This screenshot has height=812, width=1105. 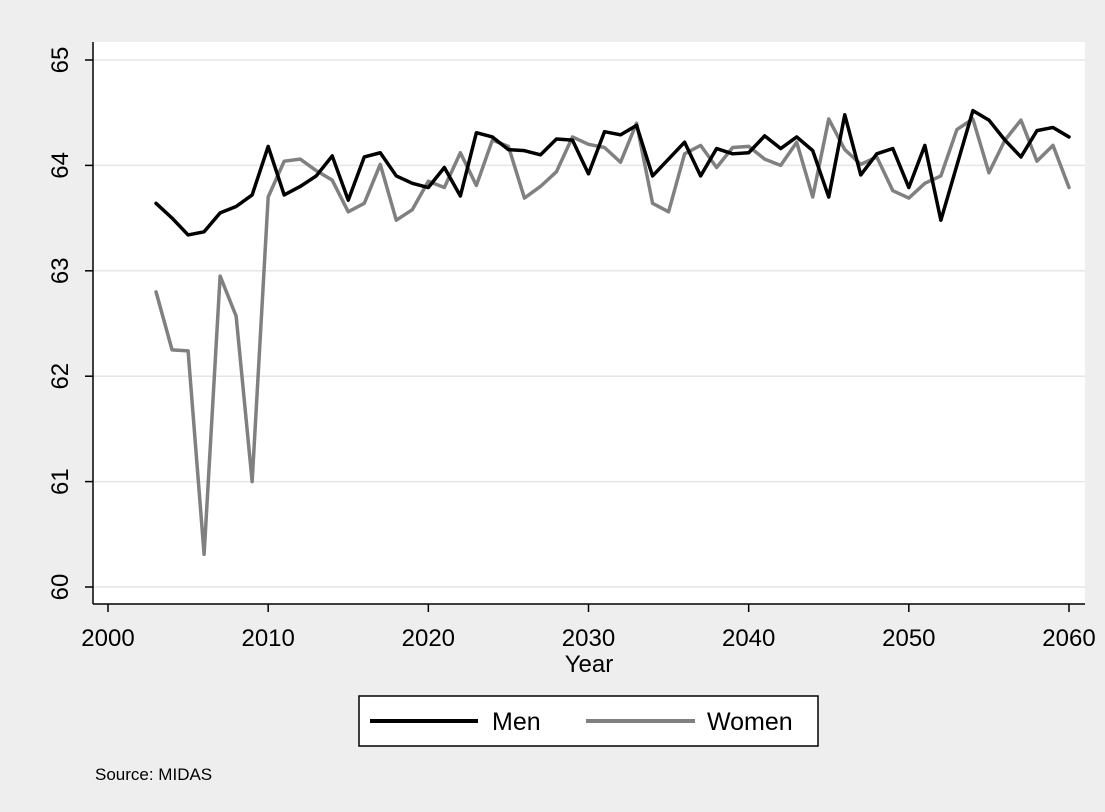 I want to click on x-tick-label-2060: 2060, so click(x=1068, y=638).